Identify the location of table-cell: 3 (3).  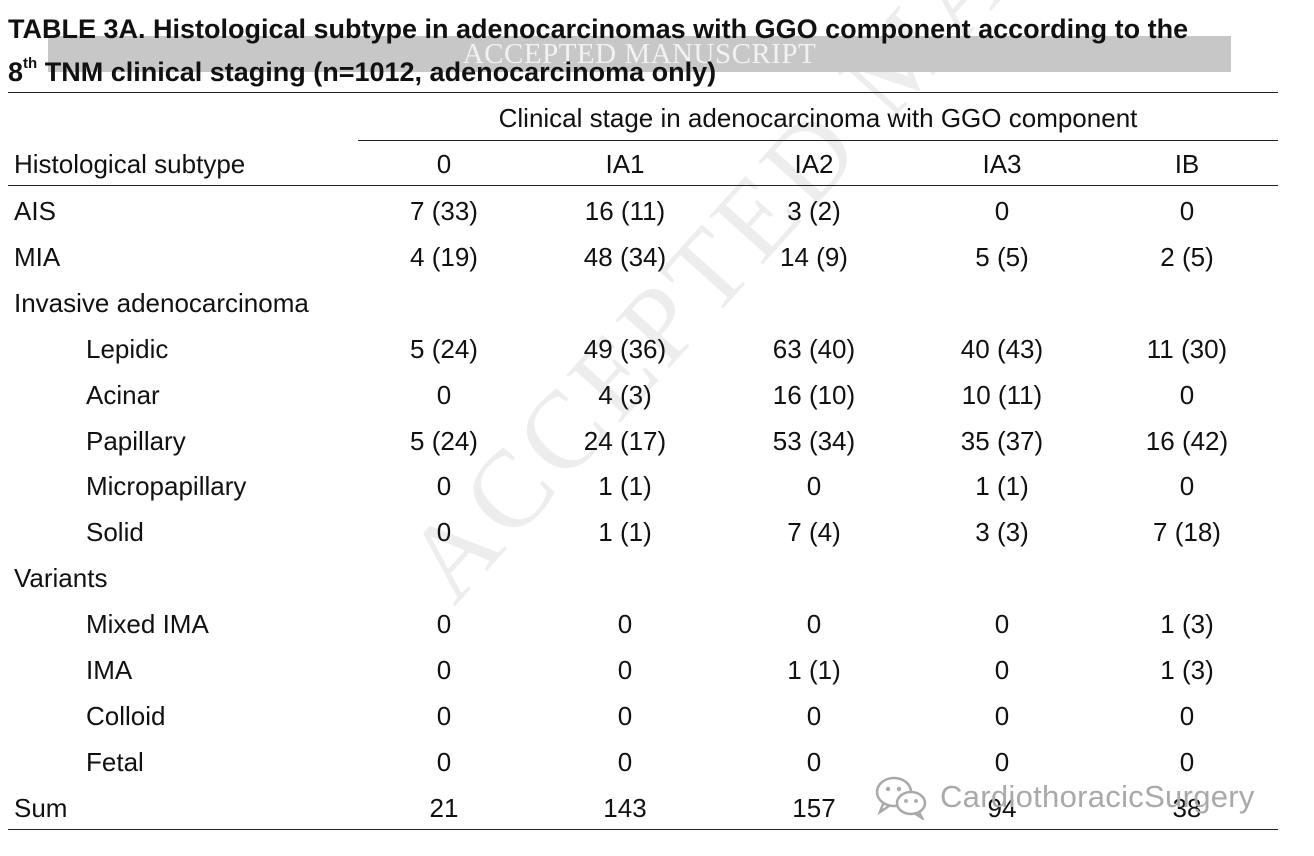
(1002, 532).